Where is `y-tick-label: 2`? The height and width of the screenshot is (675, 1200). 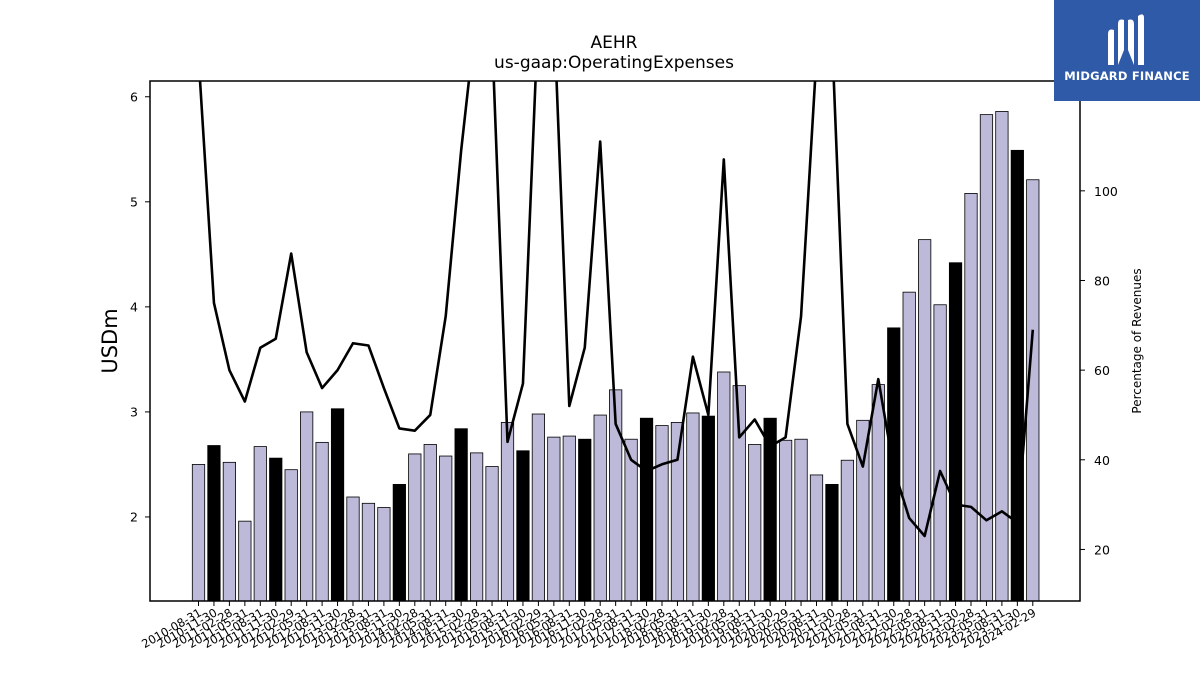 y-tick-label: 2 is located at coordinates (134, 516).